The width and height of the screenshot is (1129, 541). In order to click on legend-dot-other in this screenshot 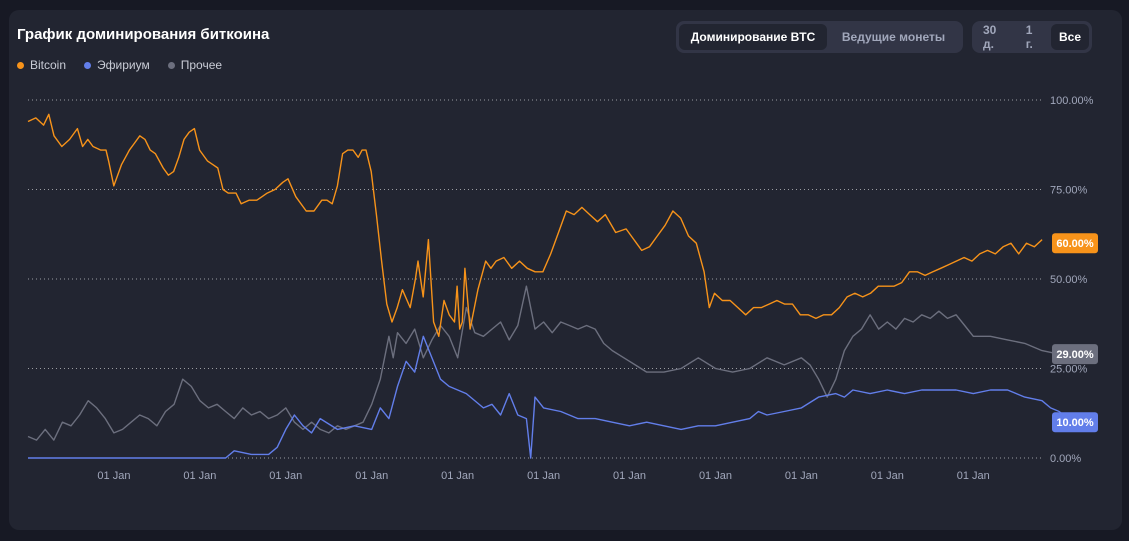, I will do `click(171, 65)`.